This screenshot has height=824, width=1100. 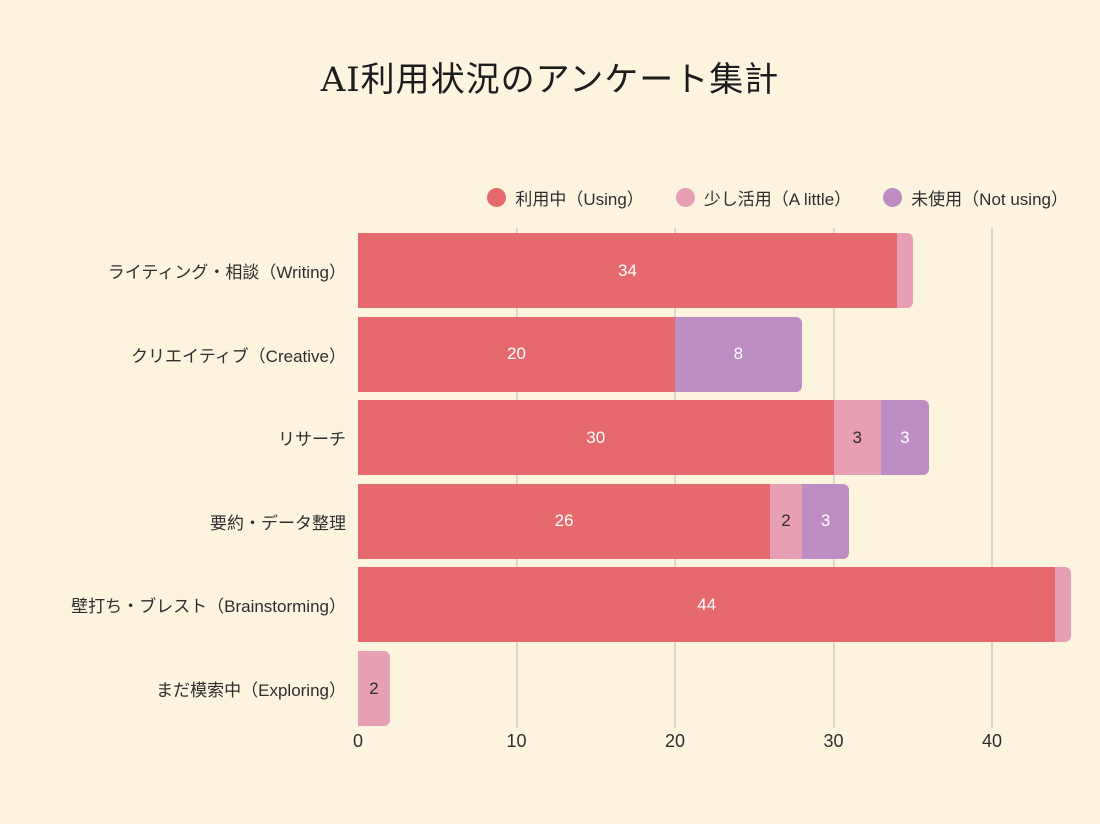 What do you see at coordinates (312, 440) in the screenshot?
I see `category-label: リサーチ` at bounding box center [312, 440].